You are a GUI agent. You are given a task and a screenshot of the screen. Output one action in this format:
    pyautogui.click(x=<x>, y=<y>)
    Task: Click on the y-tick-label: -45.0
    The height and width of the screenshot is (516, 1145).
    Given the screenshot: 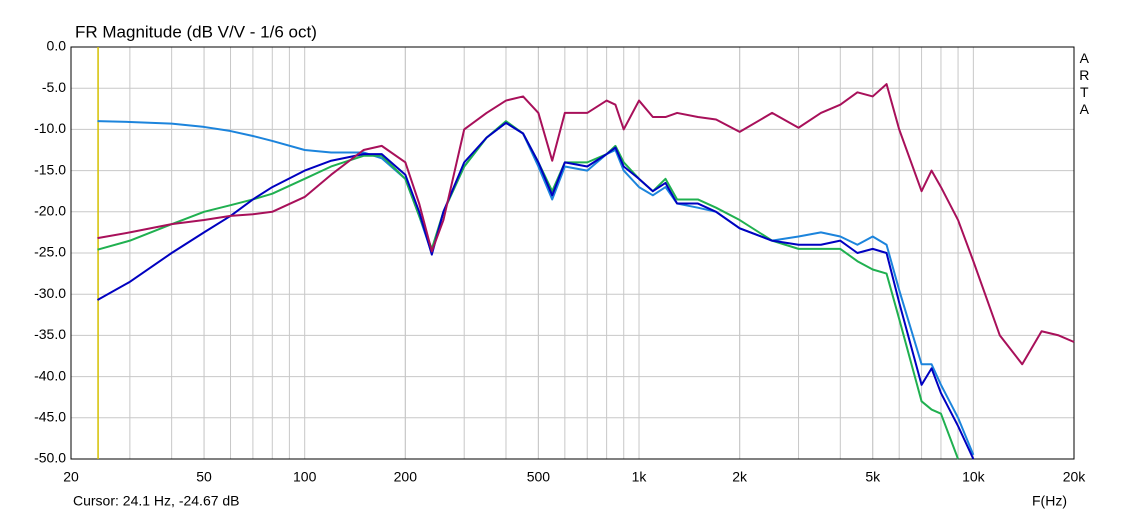 What is the action you would take?
    pyautogui.click(x=50, y=417)
    